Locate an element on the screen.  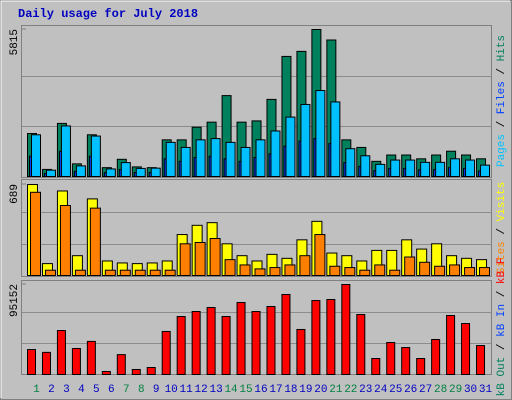
x-tick-label: 10 is located at coordinates (171, 390).